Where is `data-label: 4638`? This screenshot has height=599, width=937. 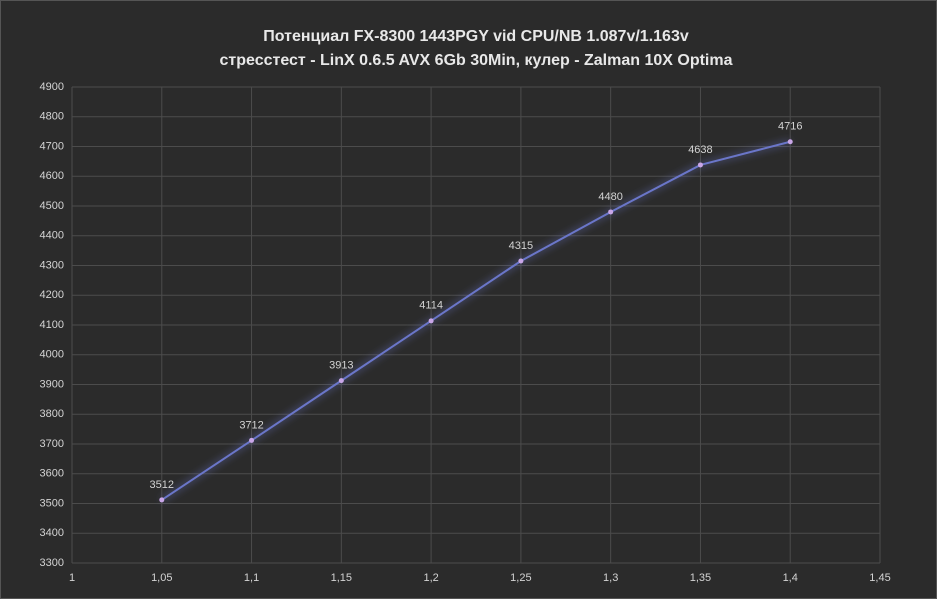
data-label: 4638 is located at coordinates (700, 150).